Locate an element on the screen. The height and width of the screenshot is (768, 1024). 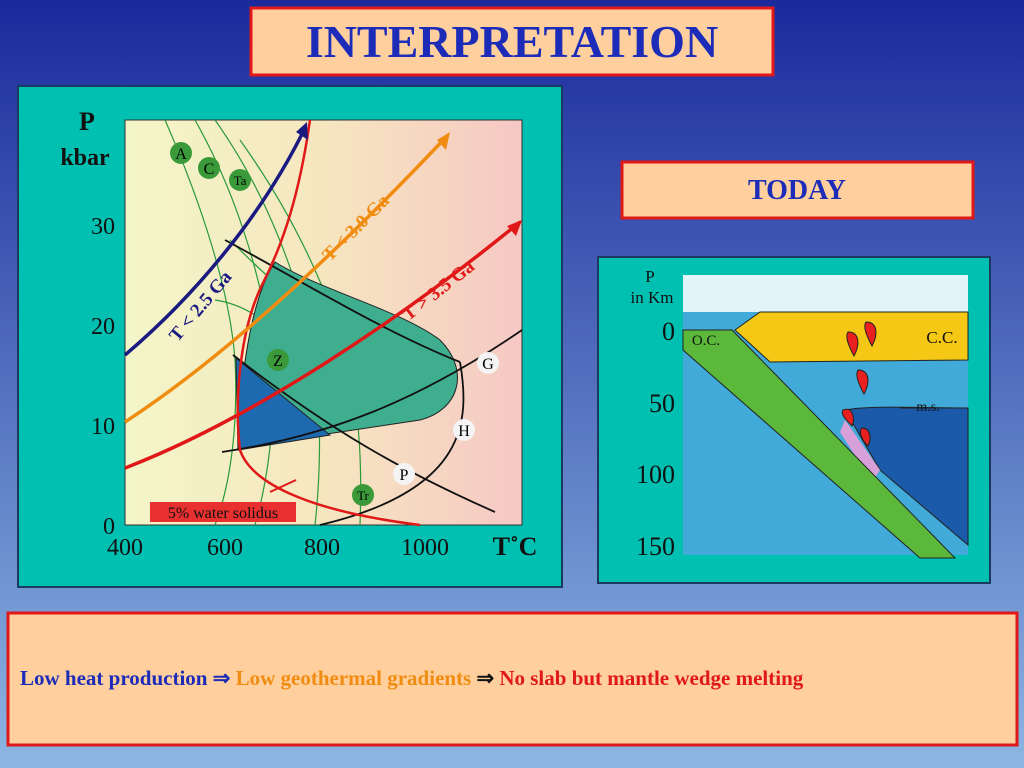
melt-field is located at coordinates (347, 355).